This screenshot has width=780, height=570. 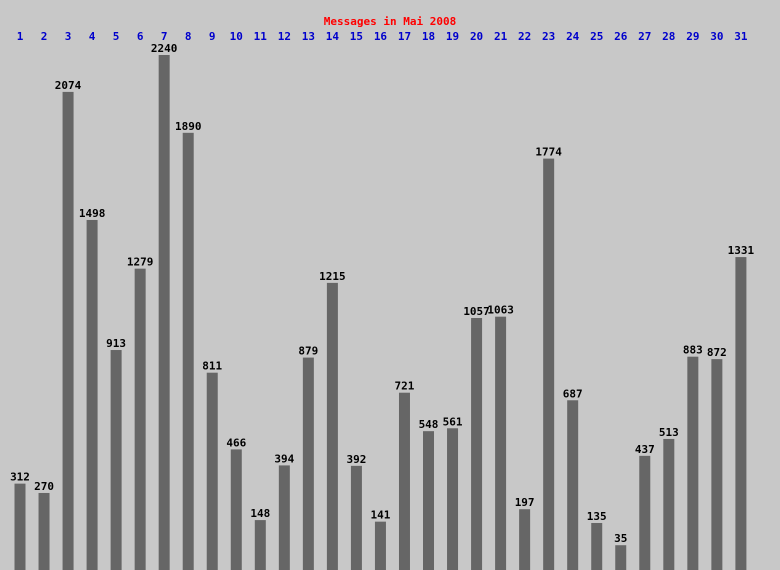 What do you see at coordinates (44, 486) in the screenshot?
I see `value-label: 270` at bounding box center [44, 486].